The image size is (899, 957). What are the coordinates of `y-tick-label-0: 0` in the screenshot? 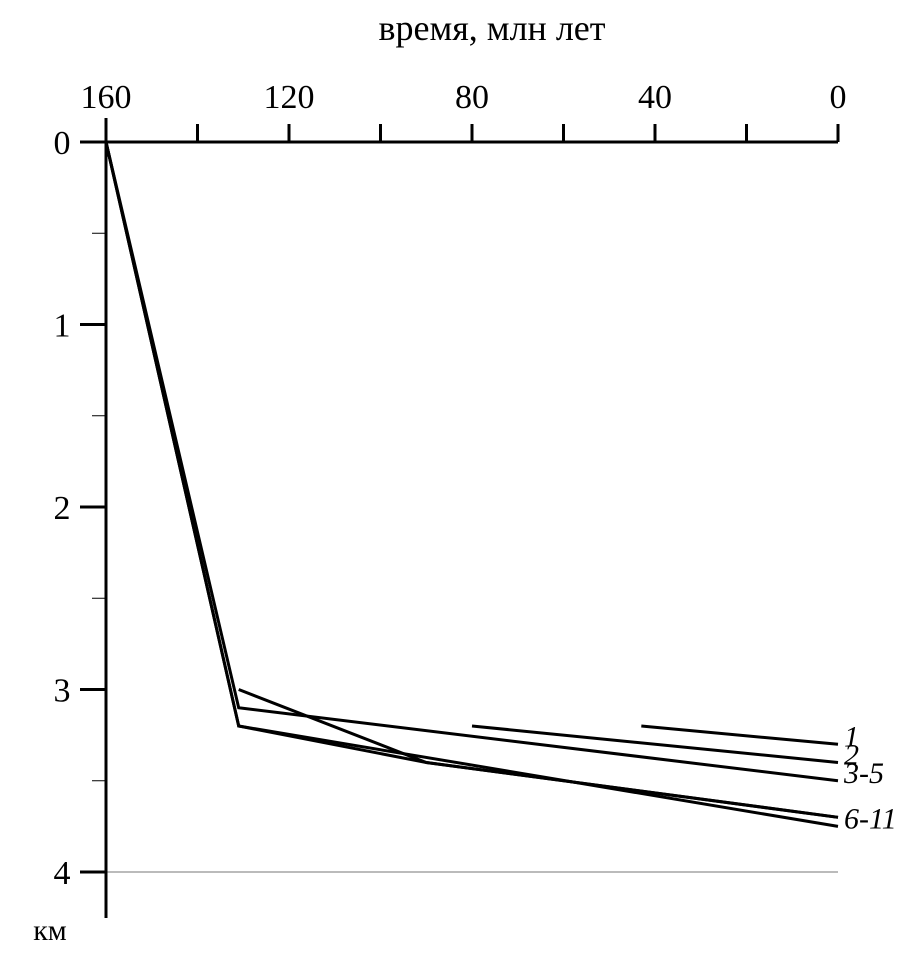 It's located at (62, 143).